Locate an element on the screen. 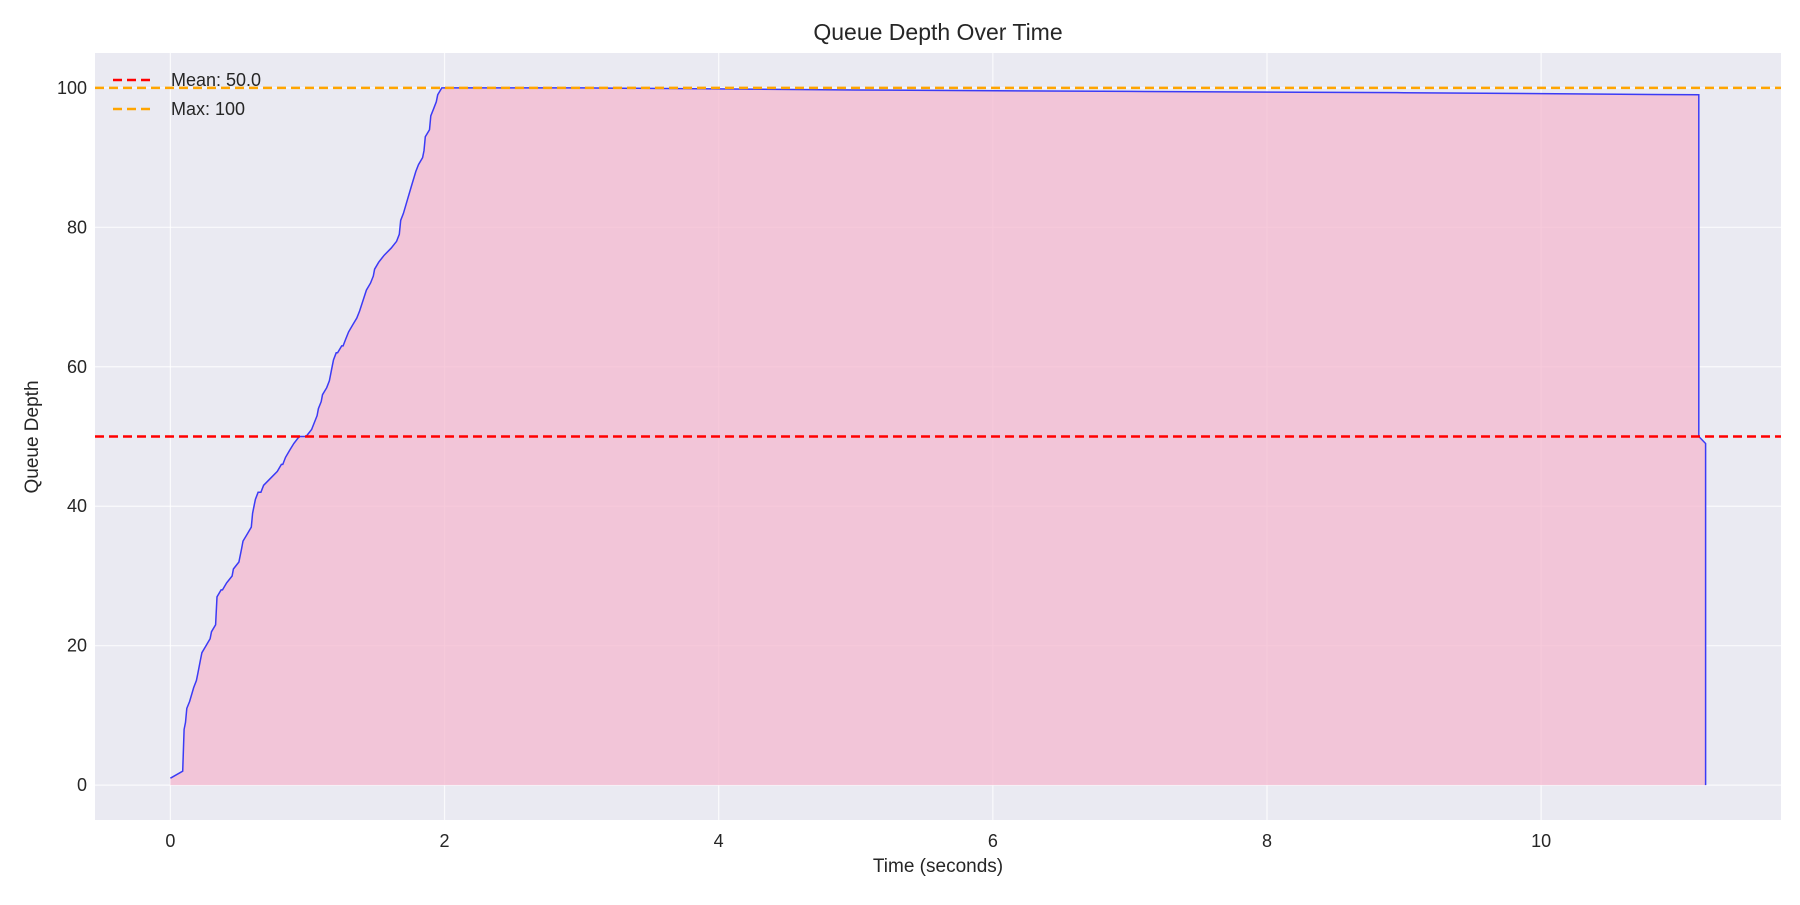  y-tick-label: 40 is located at coordinates (77, 506).